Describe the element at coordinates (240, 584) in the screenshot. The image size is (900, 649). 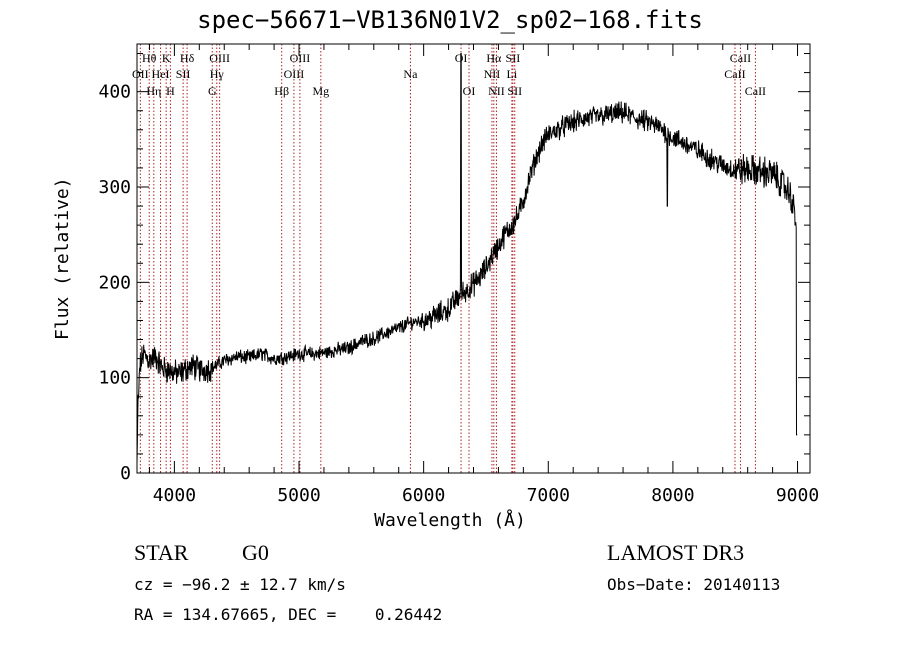
I see `redshift-cz: cz = −96.2 ± 12.7 km/s` at that location.